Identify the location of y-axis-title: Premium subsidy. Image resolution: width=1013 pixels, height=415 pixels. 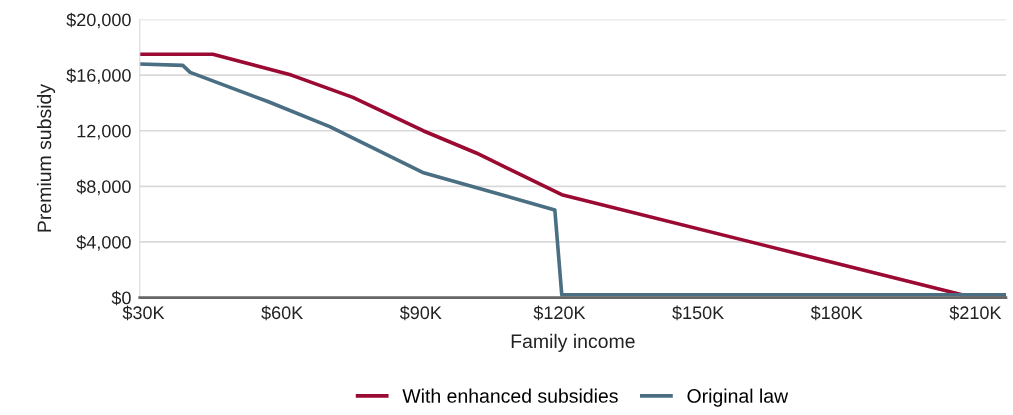
(46, 158).